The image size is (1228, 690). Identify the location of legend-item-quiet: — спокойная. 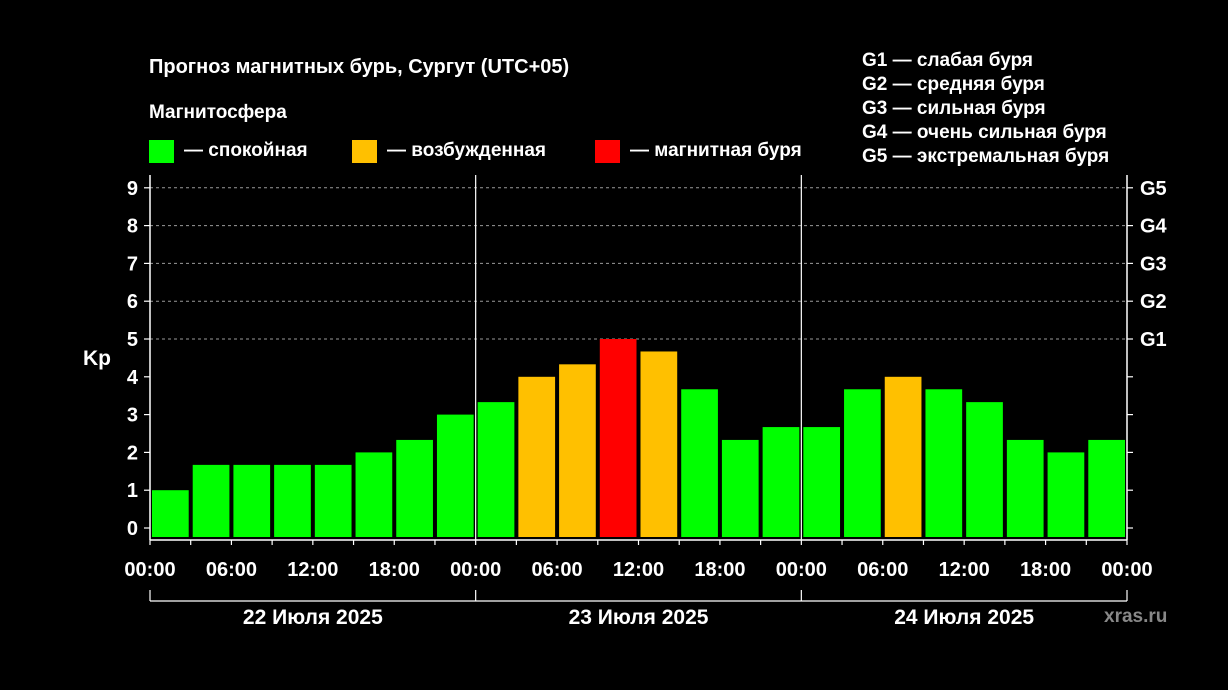
(228, 151).